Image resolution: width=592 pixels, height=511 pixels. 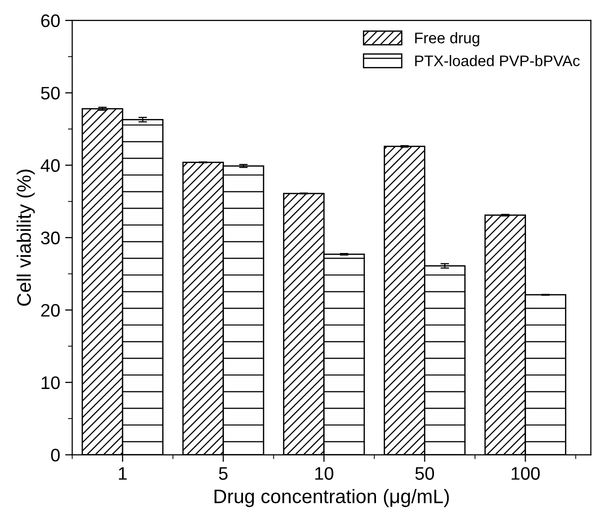 I want to click on y-axis-title: Cell viability (%), so click(x=25, y=238).